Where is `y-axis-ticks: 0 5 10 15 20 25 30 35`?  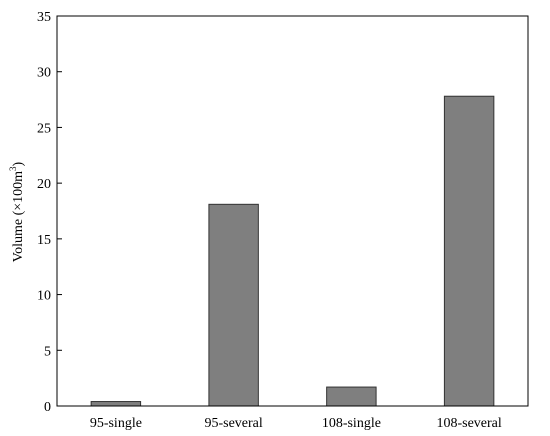
y-axis-ticks: 0 5 10 15 20 25 30 35 is located at coordinates (49, 212).